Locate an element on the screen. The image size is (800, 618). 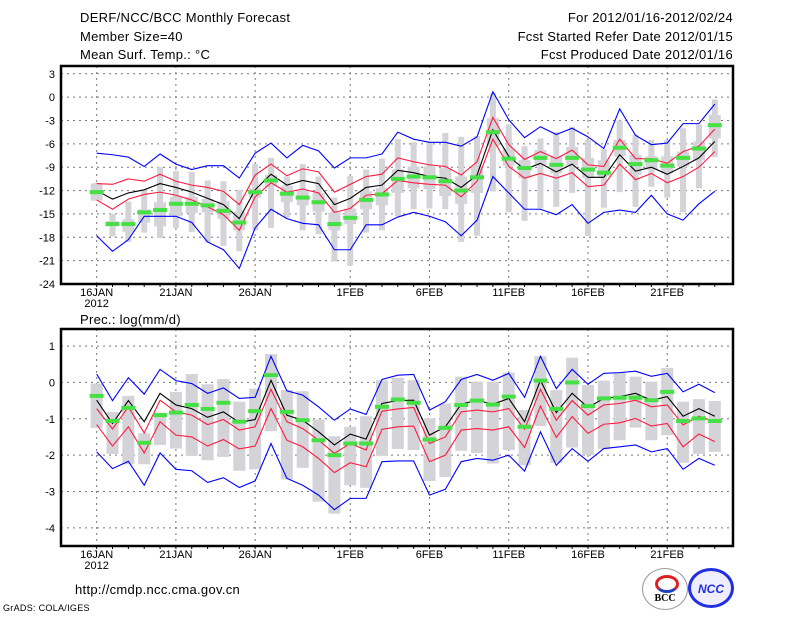
y-tick-label: -6 is located at coordinates (50, 145).